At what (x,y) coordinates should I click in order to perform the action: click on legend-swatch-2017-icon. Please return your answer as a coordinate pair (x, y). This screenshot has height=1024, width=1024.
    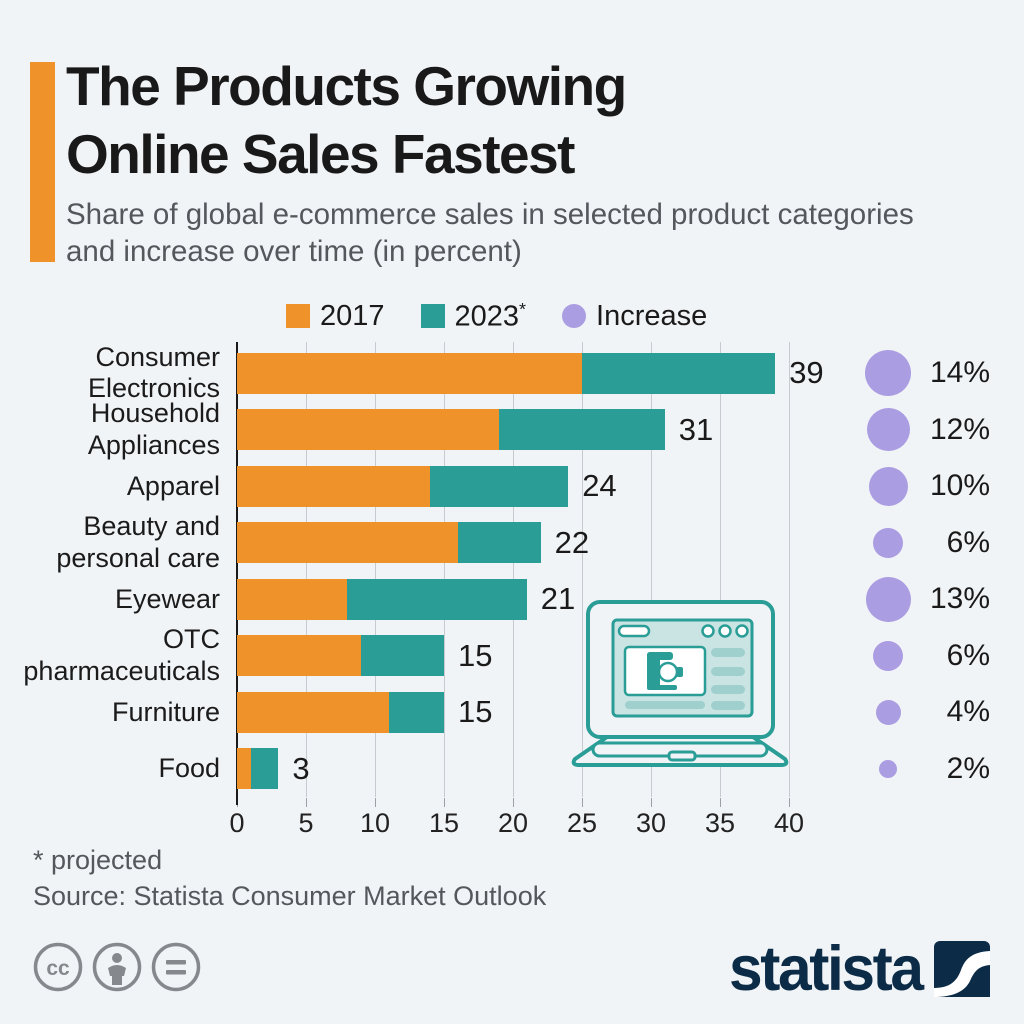
    Looking at the image, I should click on (298, 316).